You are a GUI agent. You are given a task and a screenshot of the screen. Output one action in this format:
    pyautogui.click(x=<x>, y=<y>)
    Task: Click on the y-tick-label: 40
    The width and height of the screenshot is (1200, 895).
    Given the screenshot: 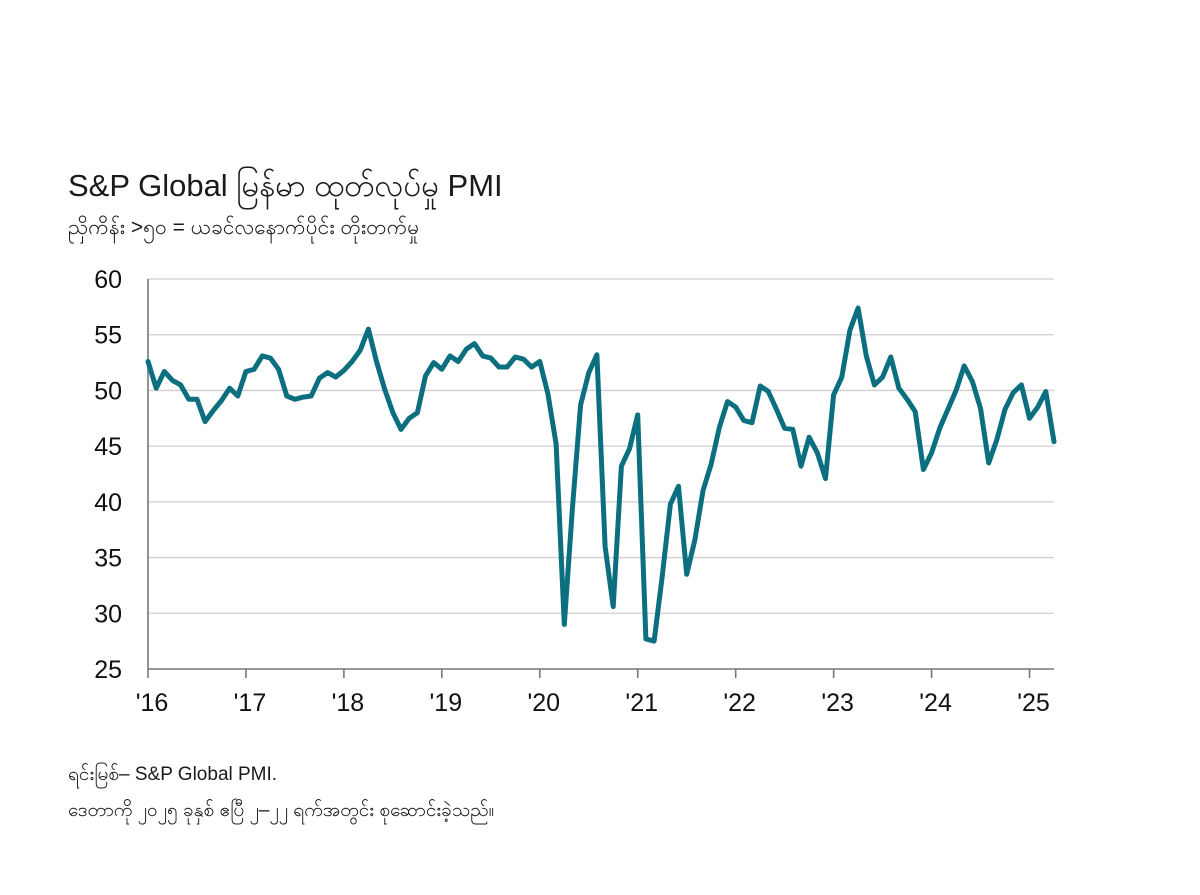 What is the action you would take?
    pyautogui.click(x=108, y=503)
    